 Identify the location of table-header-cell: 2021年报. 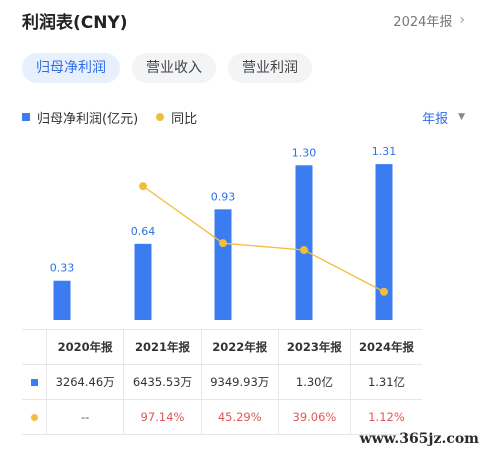
(162, 347).